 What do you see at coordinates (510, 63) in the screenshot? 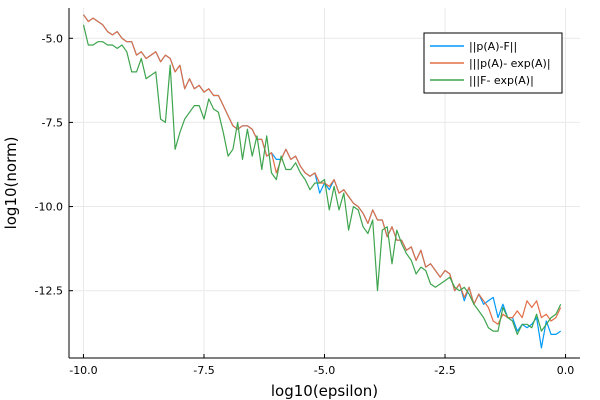
I see `legend-label-2: |||p(A)- exp(A)|` at bounding box center [510, 63].